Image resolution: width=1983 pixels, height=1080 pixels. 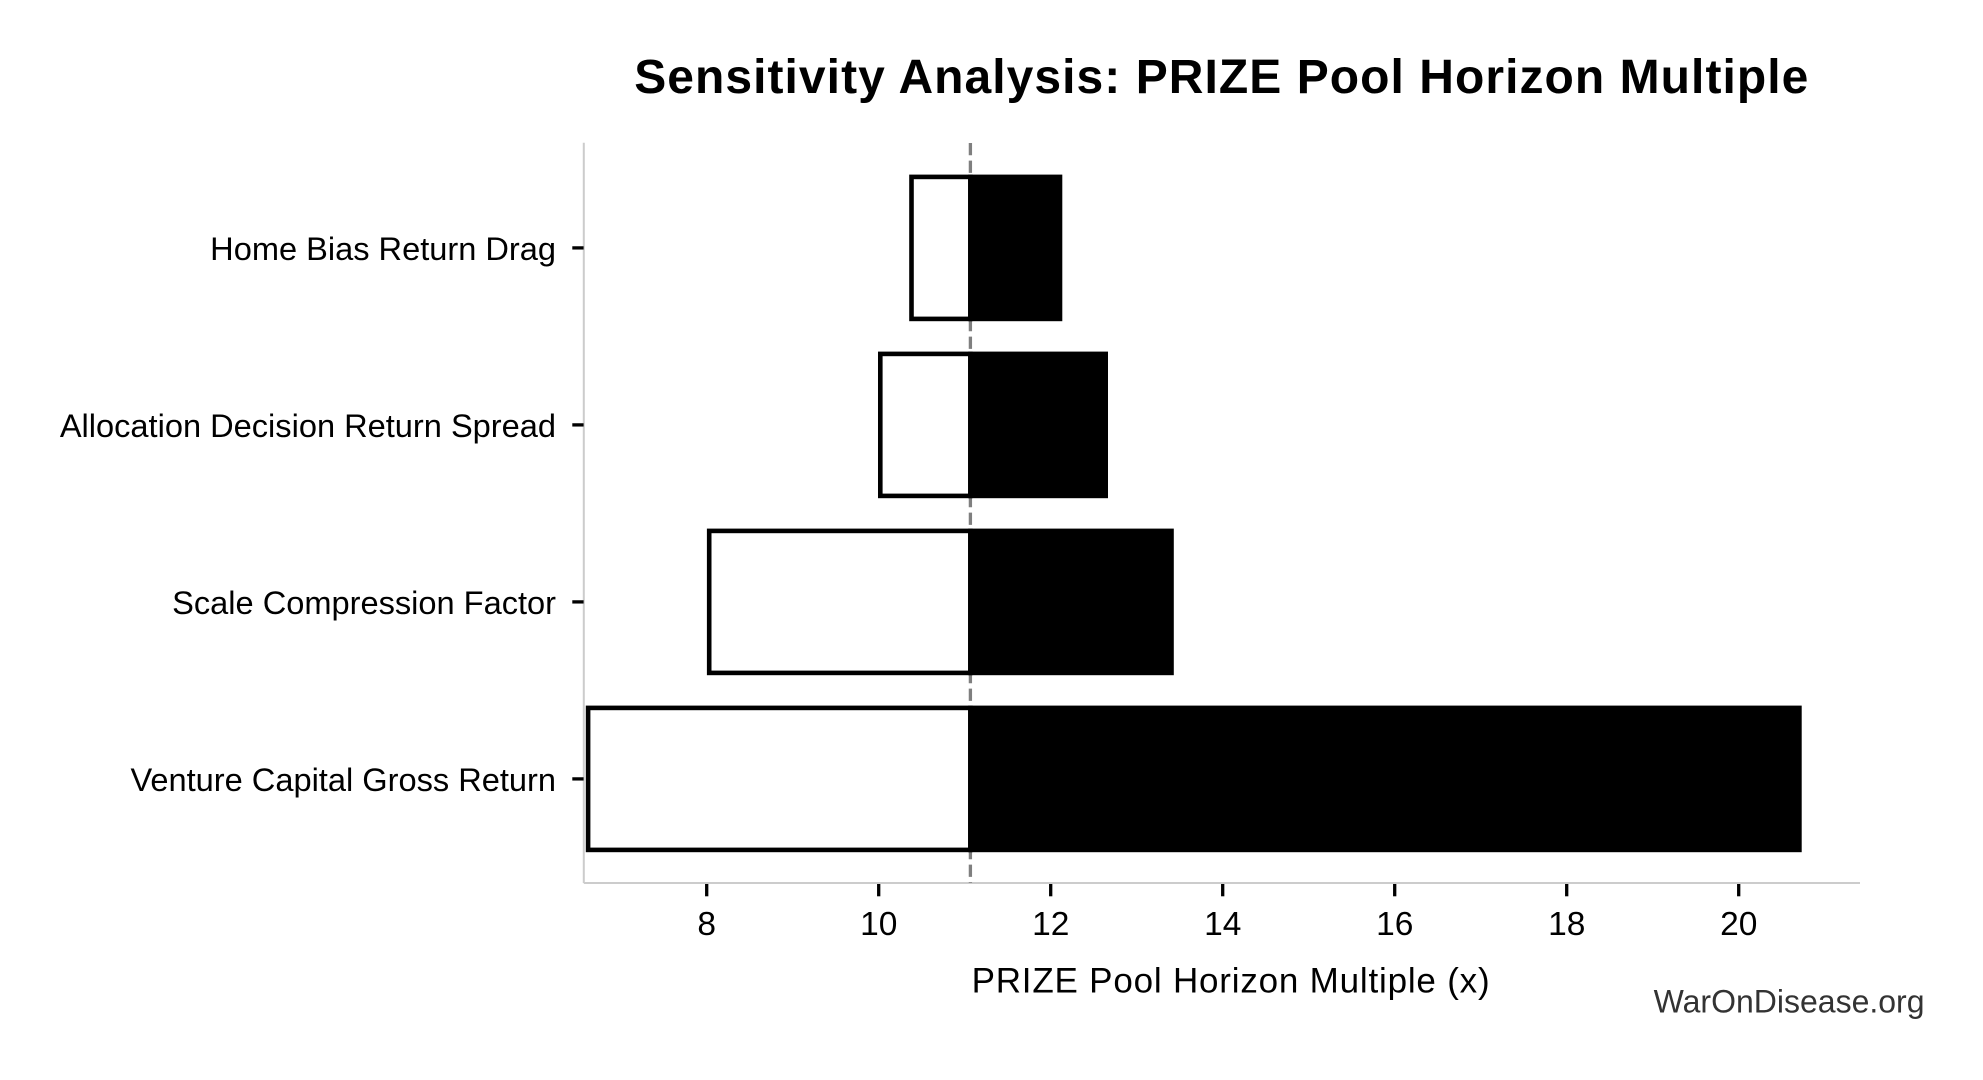 What do you see at coordinates (878, 924) in the screenshot?
I see `svg-text: 10` at bounding box center [878, 924].